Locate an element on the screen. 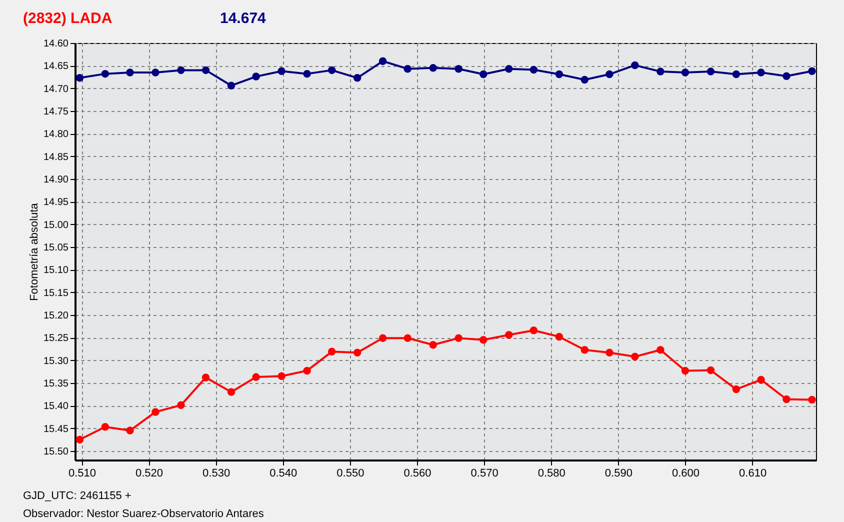 The width and height of the screenshot is (844, 522). y-tick-label: 15.40 is located at coordinates (56, 406).